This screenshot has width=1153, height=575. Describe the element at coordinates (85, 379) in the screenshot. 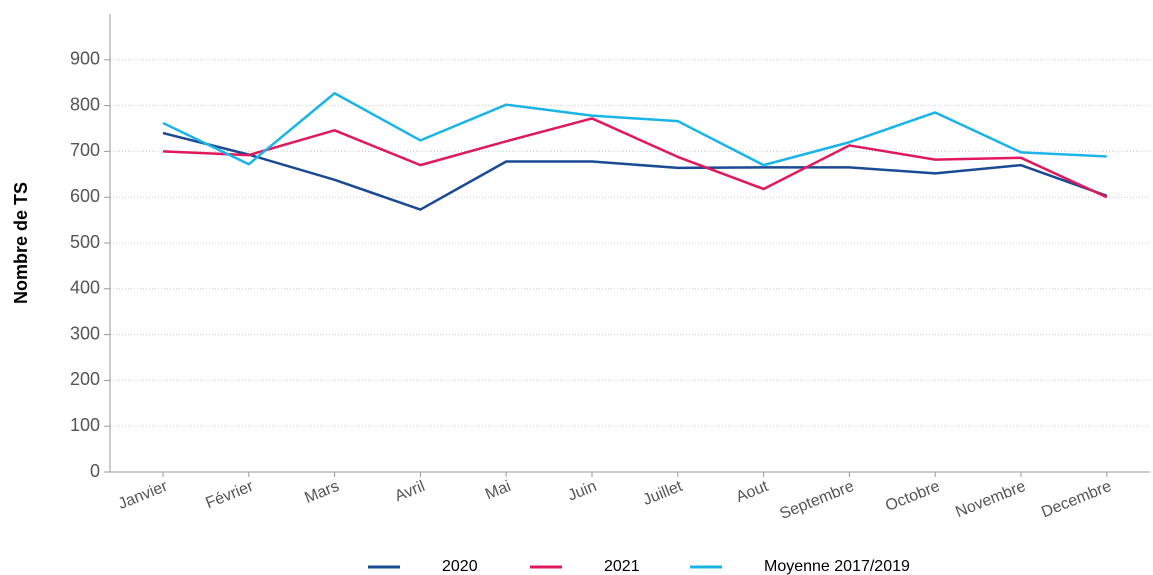

I see `y-tick-label: 200` at that location.